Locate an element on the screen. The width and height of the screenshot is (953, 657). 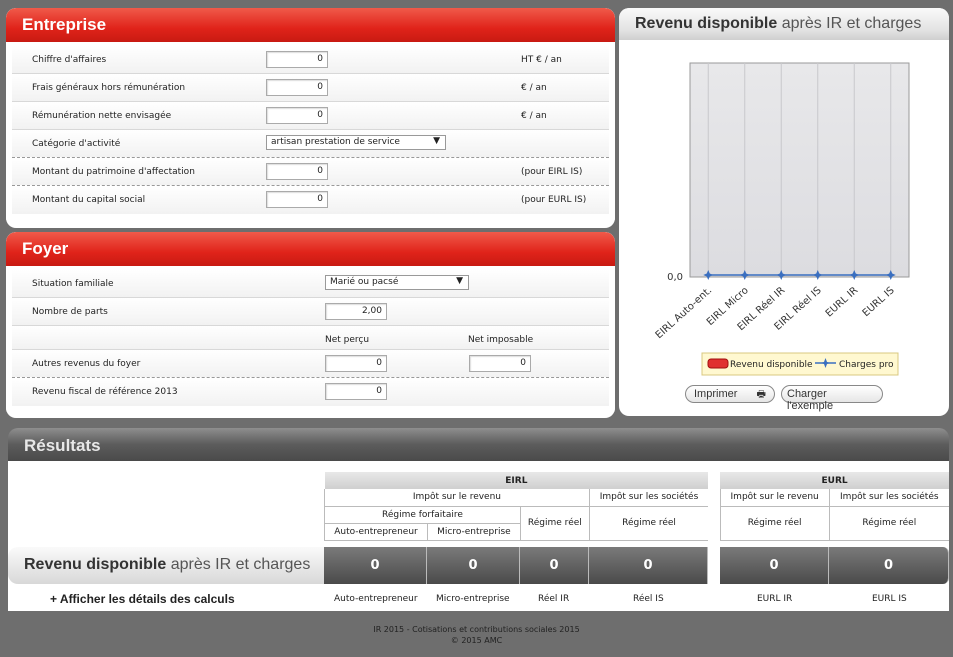
chart-panel-title: Revenu disponible après IR et charges is located at coordinates (784, 24).